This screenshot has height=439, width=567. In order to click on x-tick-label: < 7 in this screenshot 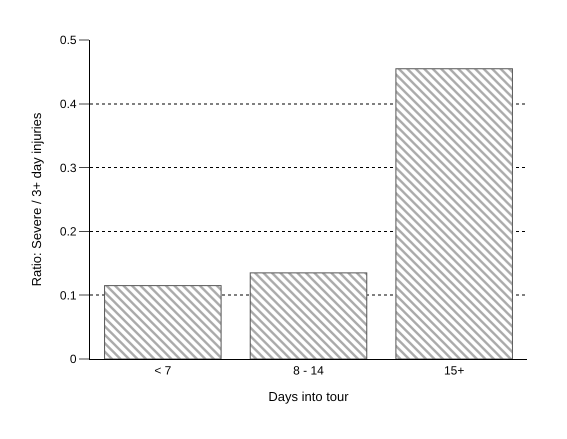, I will do `click(163, 370)`.